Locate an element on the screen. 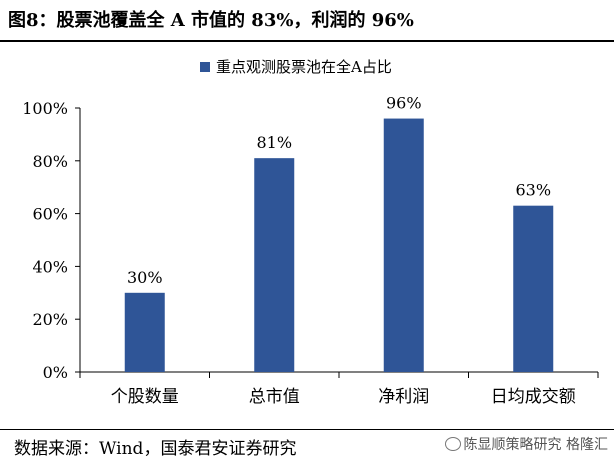 The height and width of the screenshot is (465, 614). wechat-icon is located at coordinates (452, 444).